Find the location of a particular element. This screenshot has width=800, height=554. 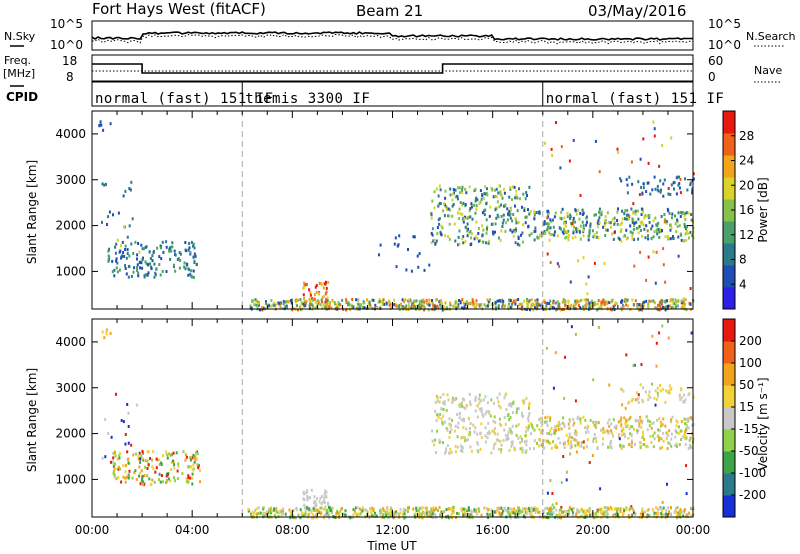

beam-label: Beam 21 is located at coordinates (389, 11).